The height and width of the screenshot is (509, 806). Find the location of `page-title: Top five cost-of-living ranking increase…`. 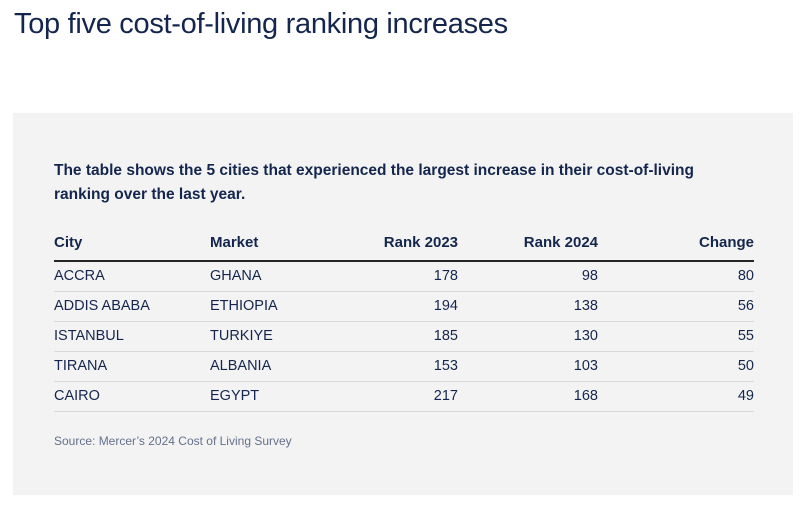

page-title: Top five cost-of-living ranking increase… is located at coordinates (261, 24).